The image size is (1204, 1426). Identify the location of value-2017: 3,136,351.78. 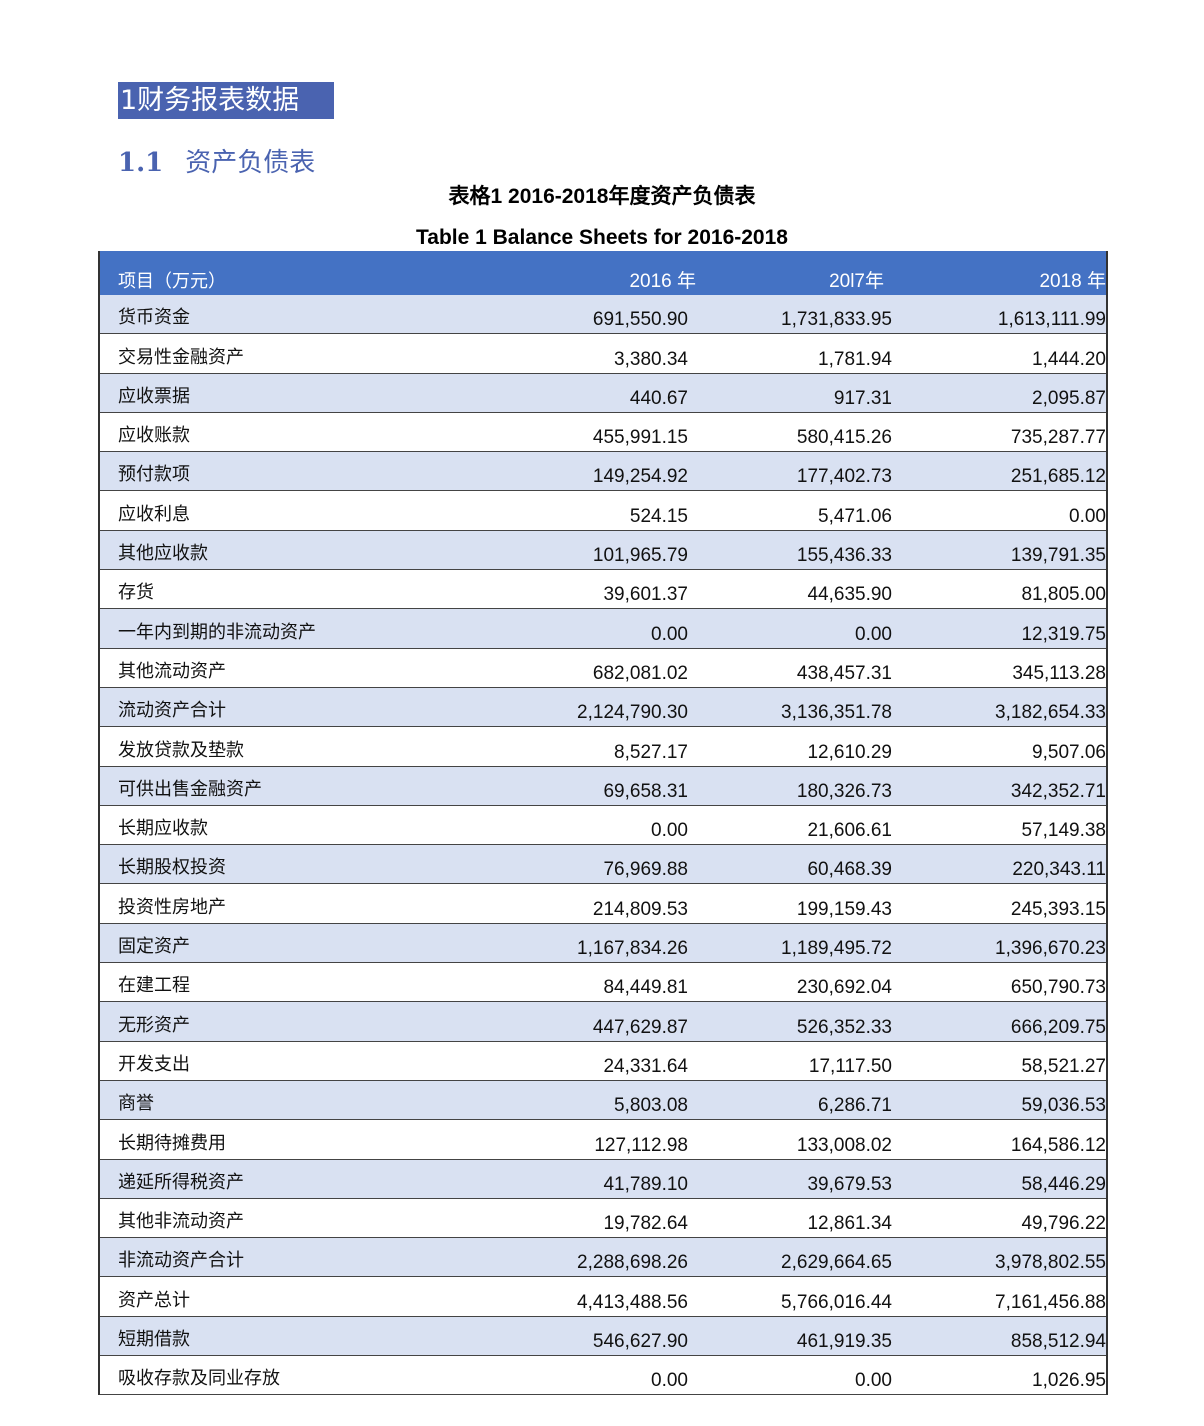
(836, 713).